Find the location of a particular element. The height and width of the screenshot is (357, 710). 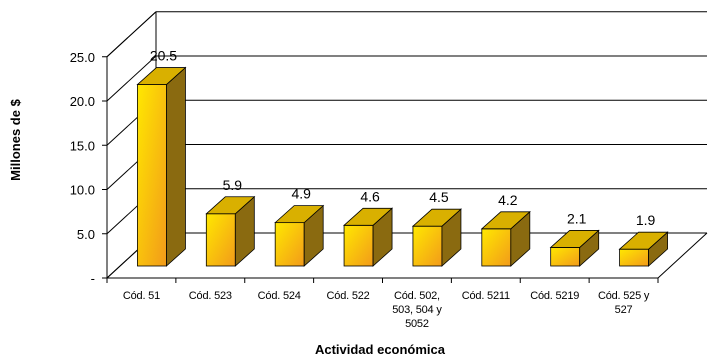

data-label: 4.5 is located at coordinates (439, 197).